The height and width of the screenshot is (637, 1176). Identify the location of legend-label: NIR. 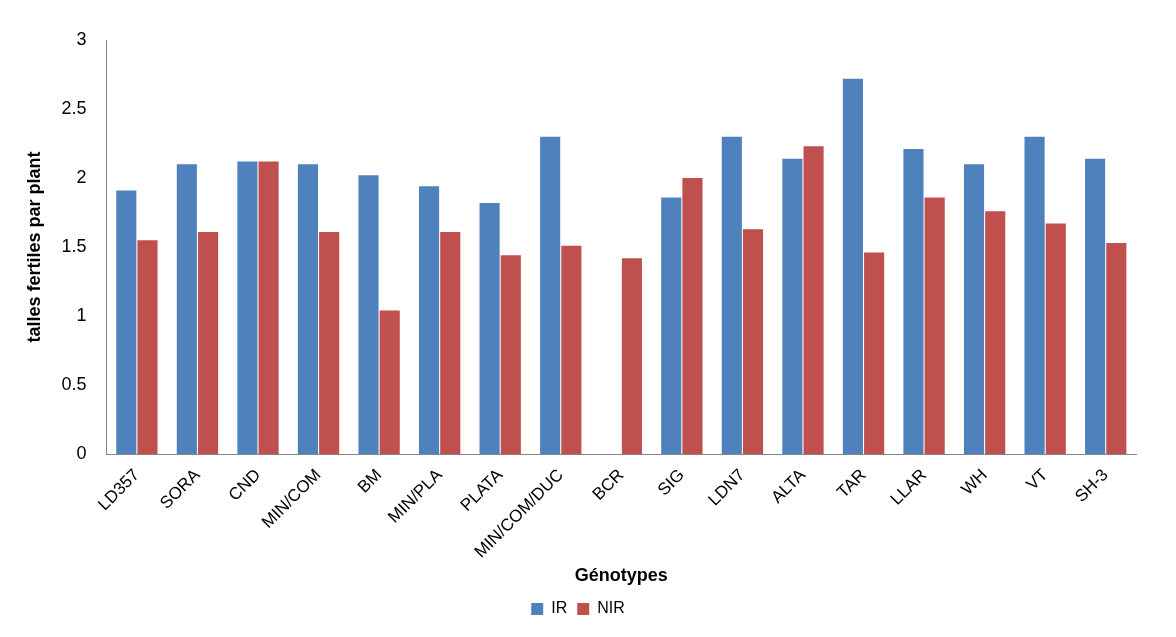
(611, 608).